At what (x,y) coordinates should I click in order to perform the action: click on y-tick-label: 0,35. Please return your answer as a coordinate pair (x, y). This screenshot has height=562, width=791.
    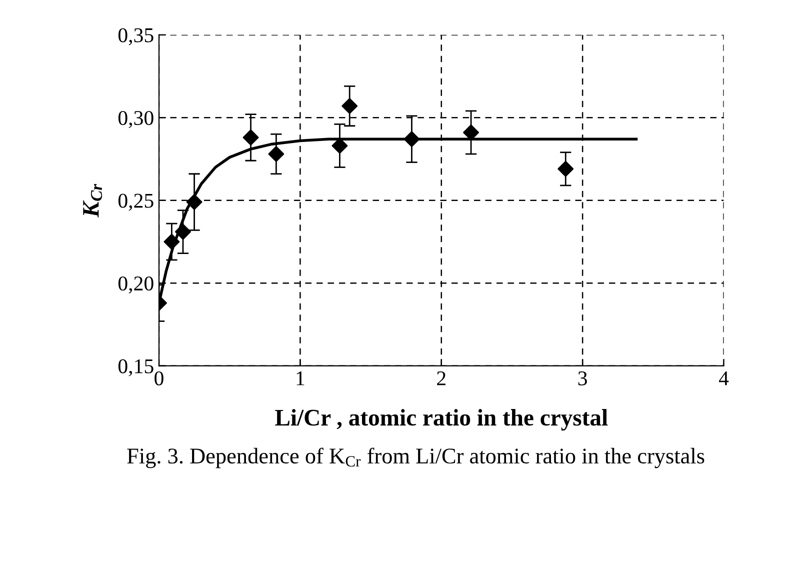
    Looking at the image, I should click on (136, 37).